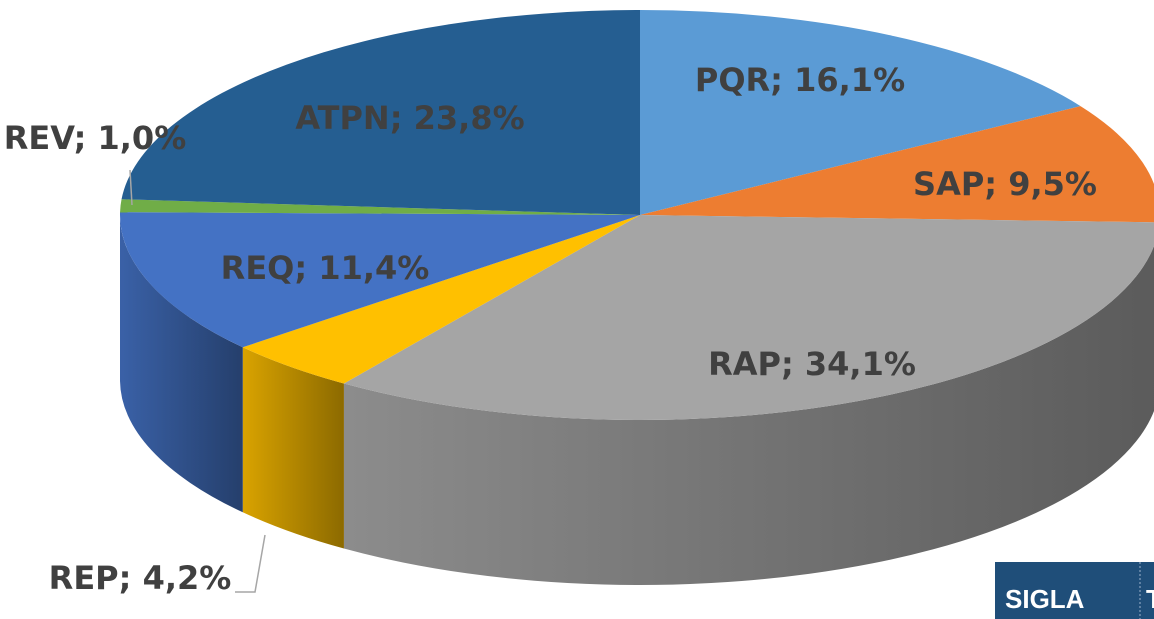 The width and height of the screenshot is (1154, 619). I want to click on table-header: T, so click(1150, 599).